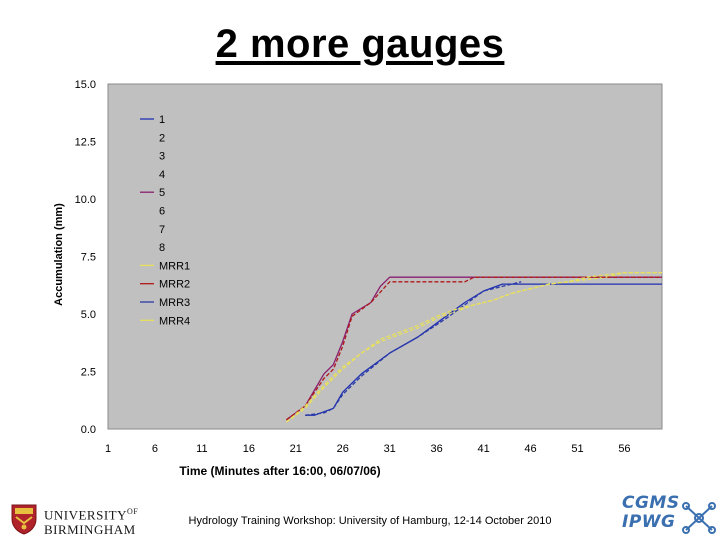  Describe the element at coordinates (88, 373) in the screenshot. I see `y-tick-label: 2.5` at that location.